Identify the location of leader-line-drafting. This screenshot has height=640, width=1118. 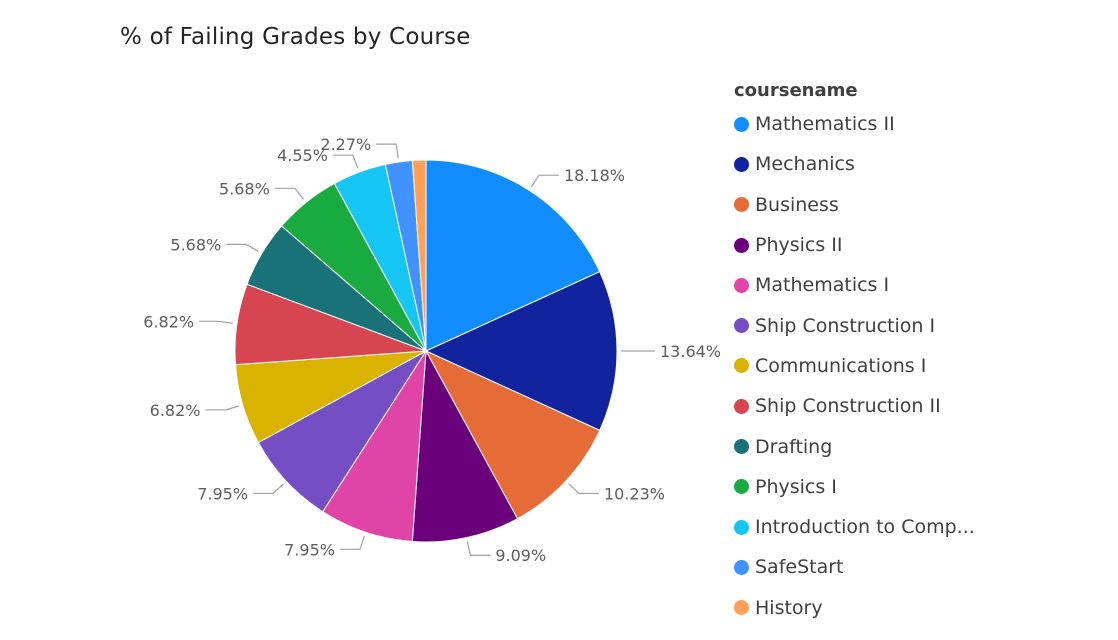
(242, 248).